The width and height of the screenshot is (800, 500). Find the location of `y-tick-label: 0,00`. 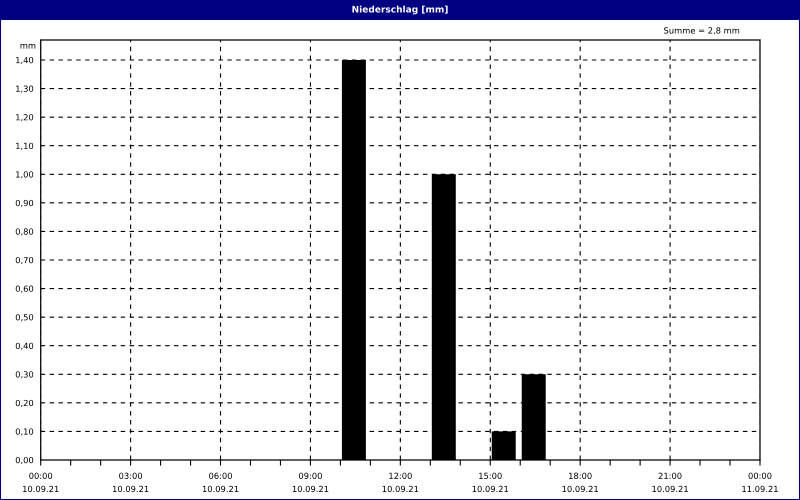

y-tick-label: 0,00 is located at coordinates (25, 460).